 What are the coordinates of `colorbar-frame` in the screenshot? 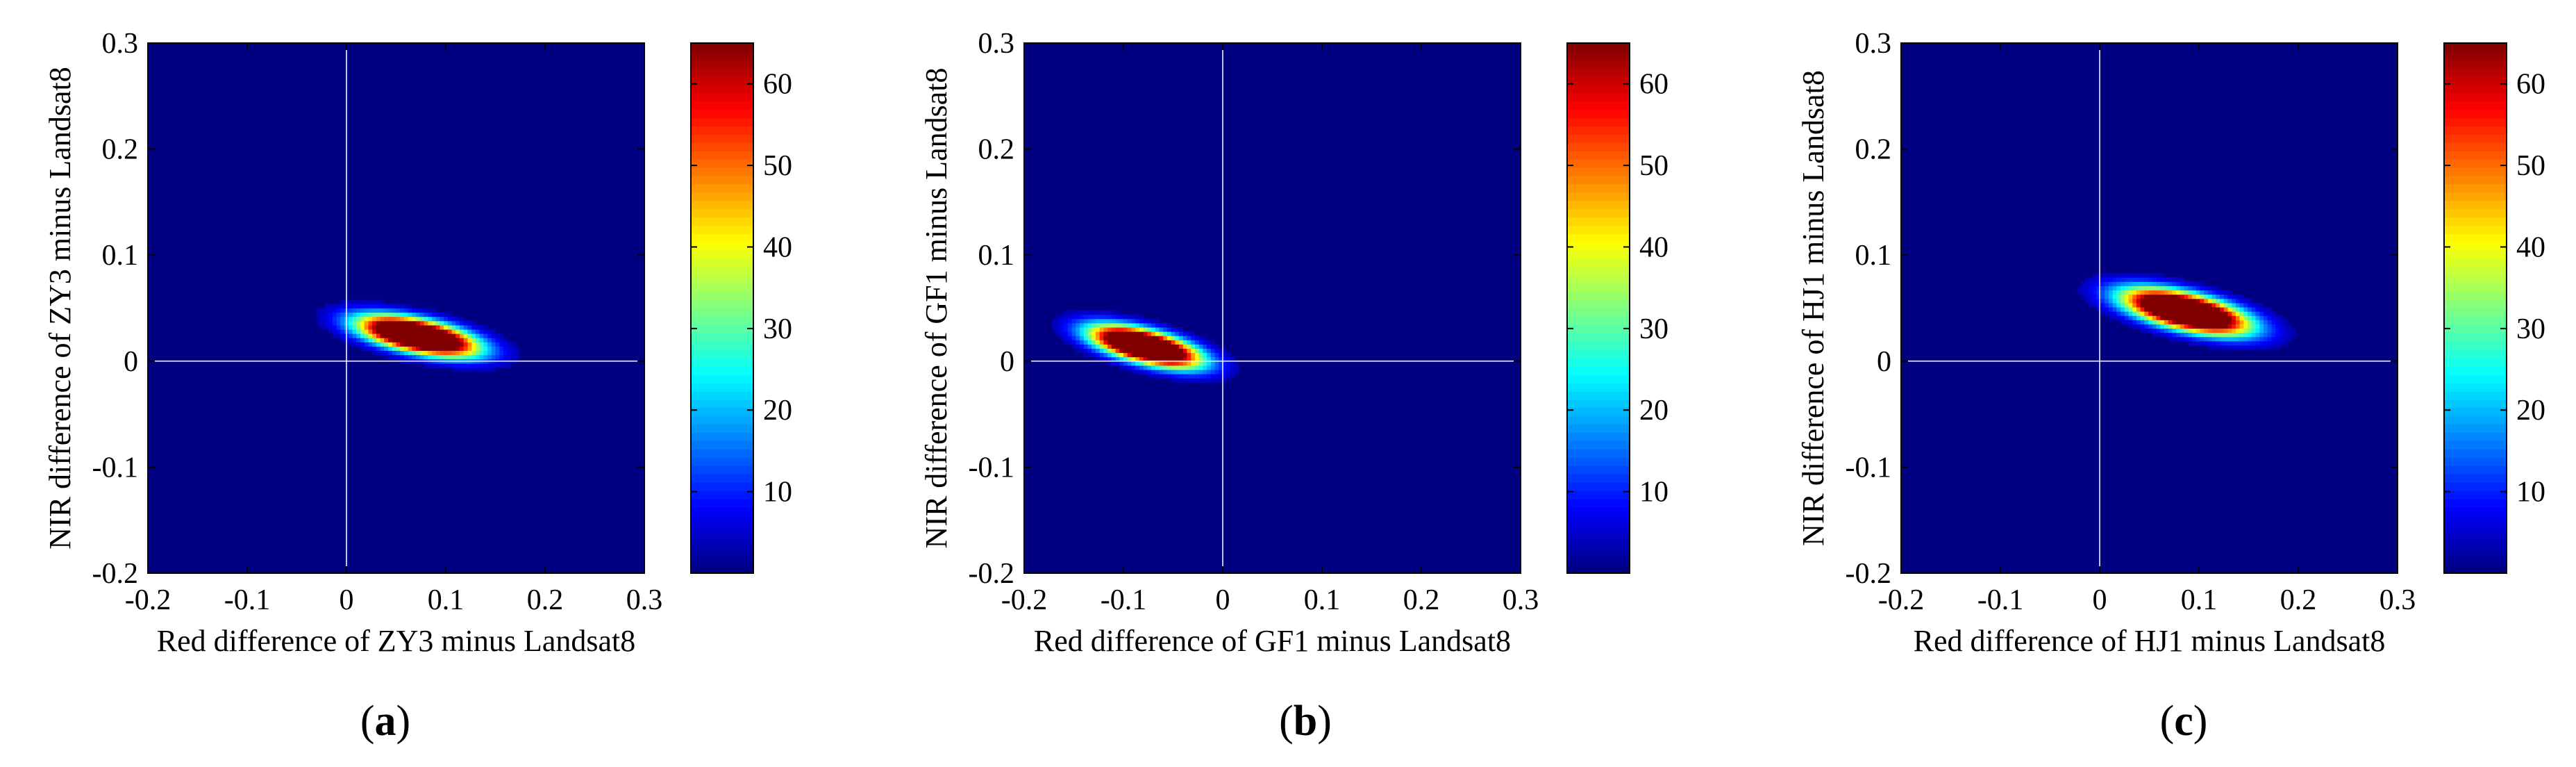 It's located at (1598, 308).